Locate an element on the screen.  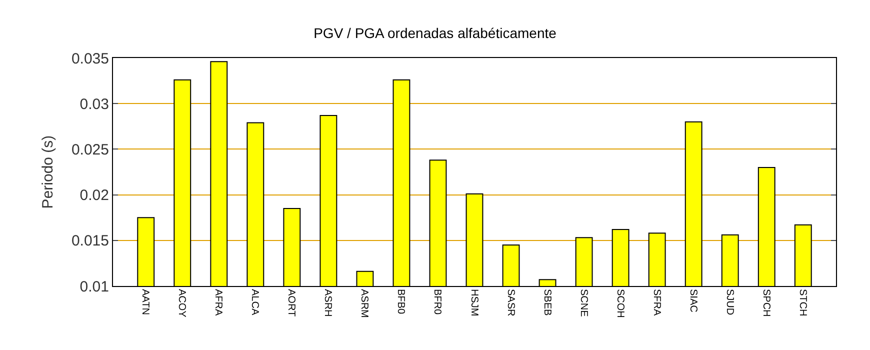
y-tick-label: 0.01 is located at coordinates (94, 287).